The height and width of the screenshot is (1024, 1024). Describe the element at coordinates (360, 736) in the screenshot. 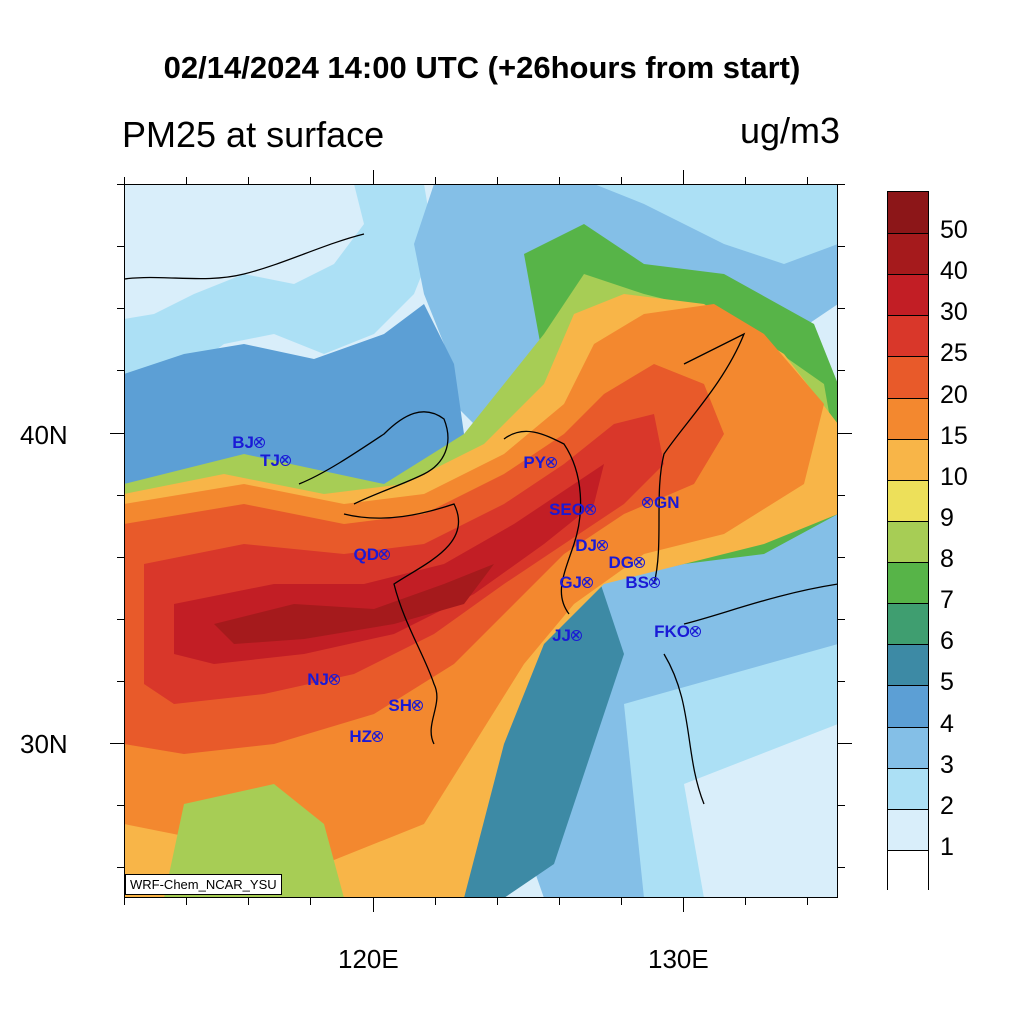

I see `station-label: HZ` at that location.